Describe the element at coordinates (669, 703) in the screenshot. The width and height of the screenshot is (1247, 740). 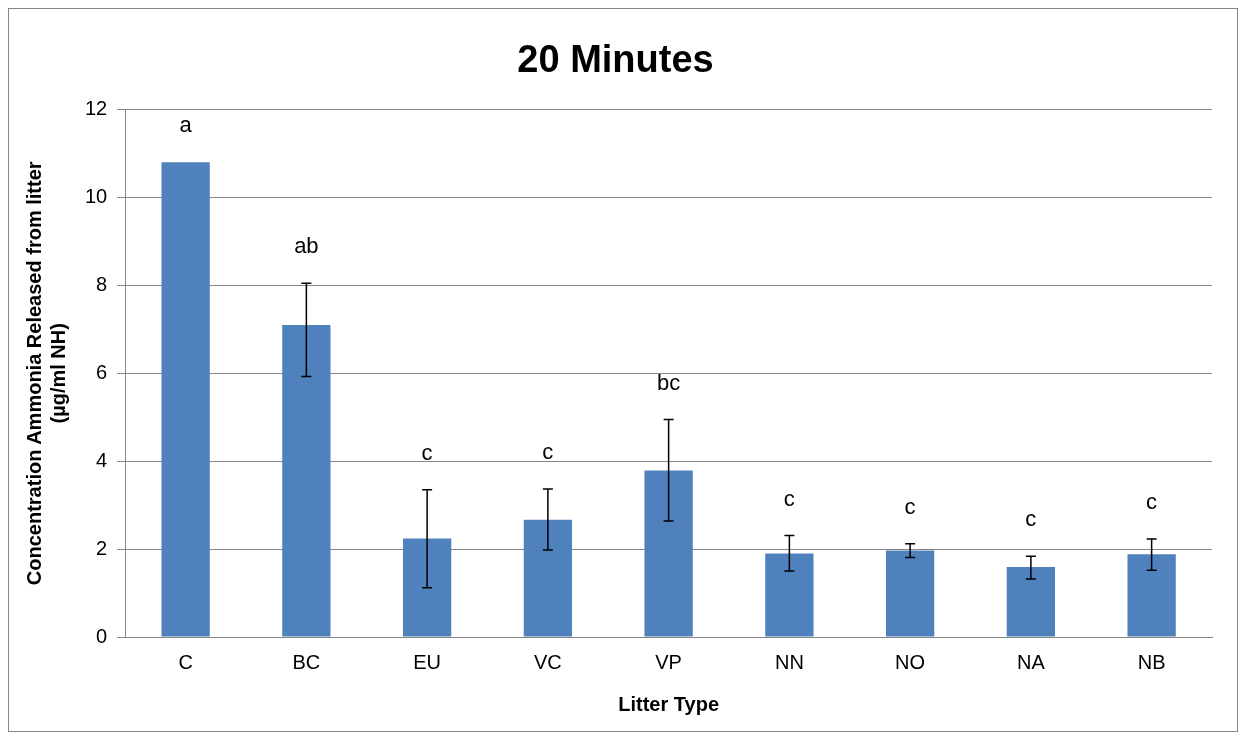
I see `x-axis-title: Litter Type` at that location.